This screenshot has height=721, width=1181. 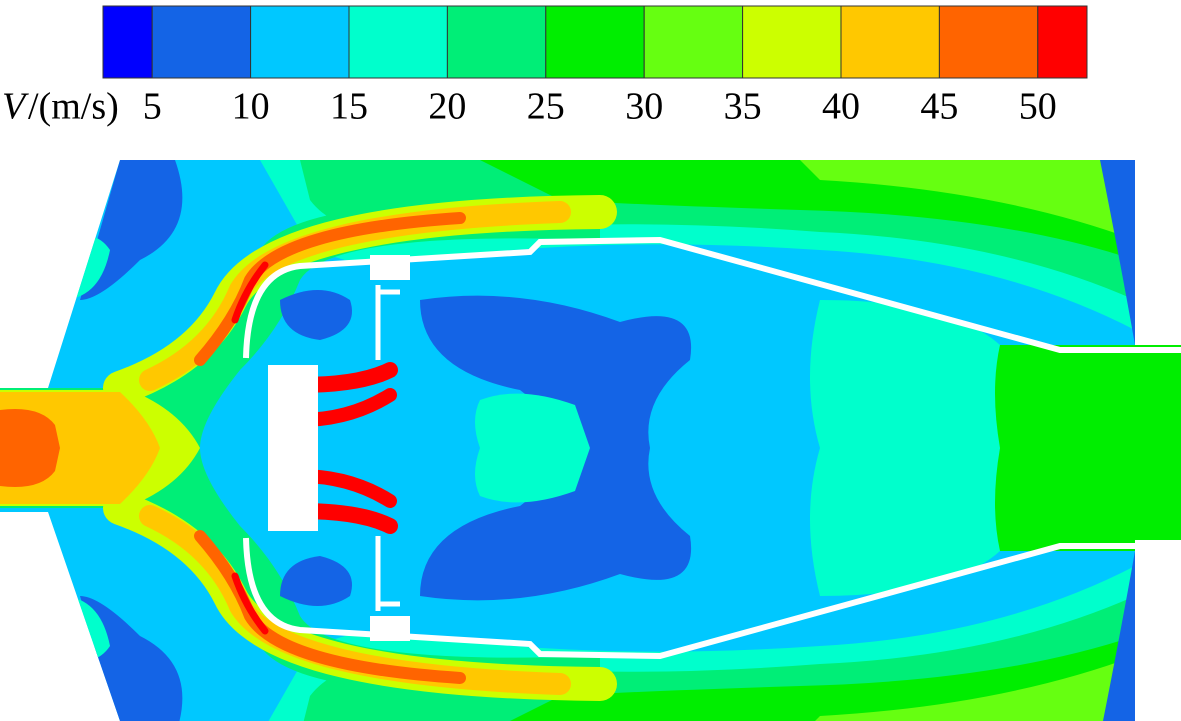 I want to click on colorbar-unit: /(m/s), so click(x=73, y=107).